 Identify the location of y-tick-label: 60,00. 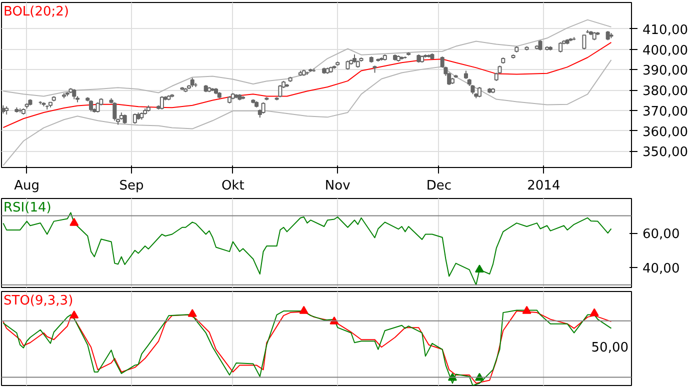
(661, 234).